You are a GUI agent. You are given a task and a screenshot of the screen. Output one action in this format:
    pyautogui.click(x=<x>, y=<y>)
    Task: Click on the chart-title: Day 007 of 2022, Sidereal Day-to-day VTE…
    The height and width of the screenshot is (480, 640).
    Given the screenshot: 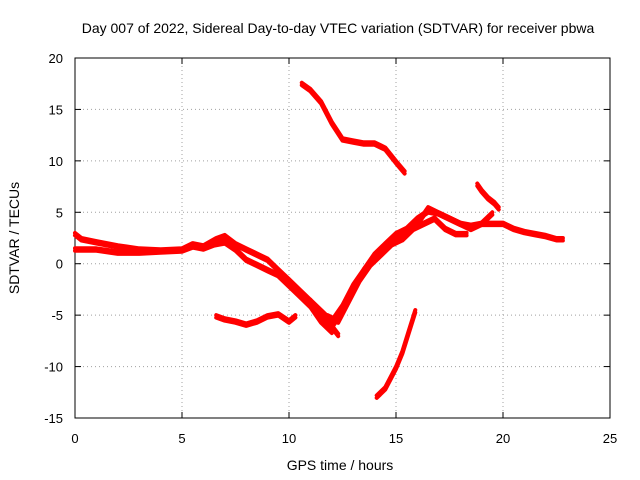 What is the action you would take?
    pyautogui.click(x=338, y=28)
    